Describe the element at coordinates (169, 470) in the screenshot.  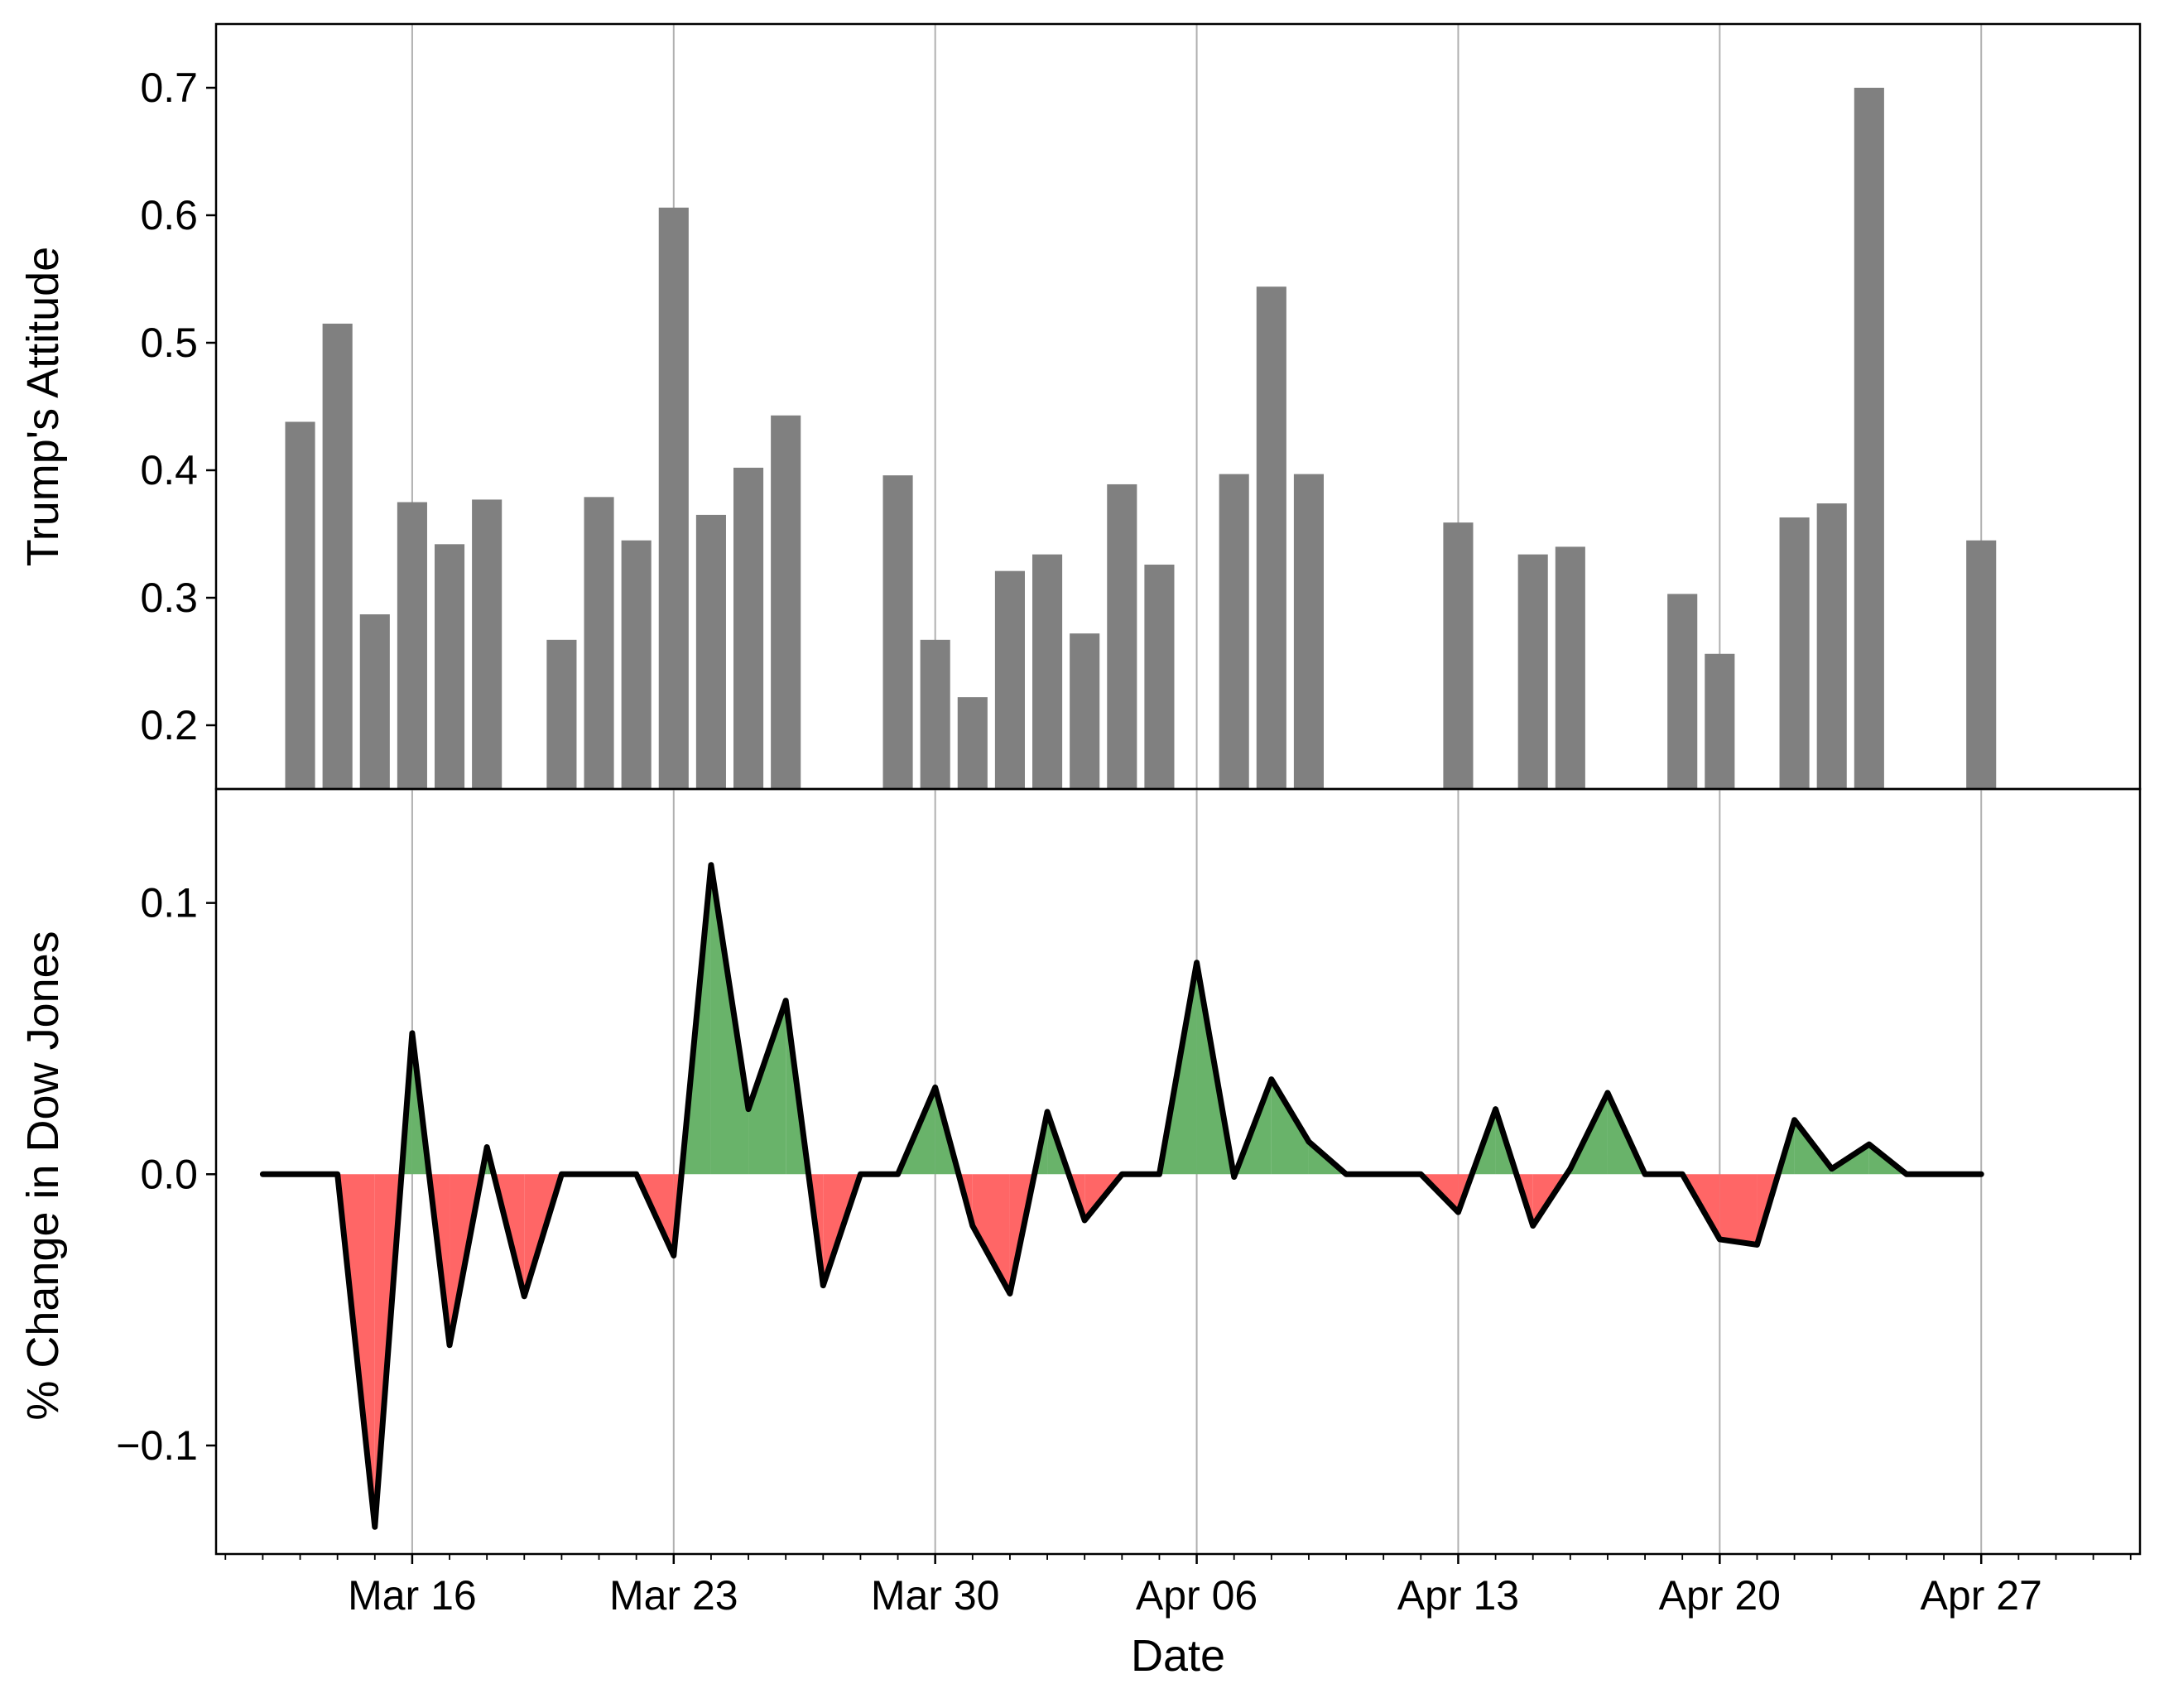
I see `attitude-y-tick-label: 0.4` at that location.